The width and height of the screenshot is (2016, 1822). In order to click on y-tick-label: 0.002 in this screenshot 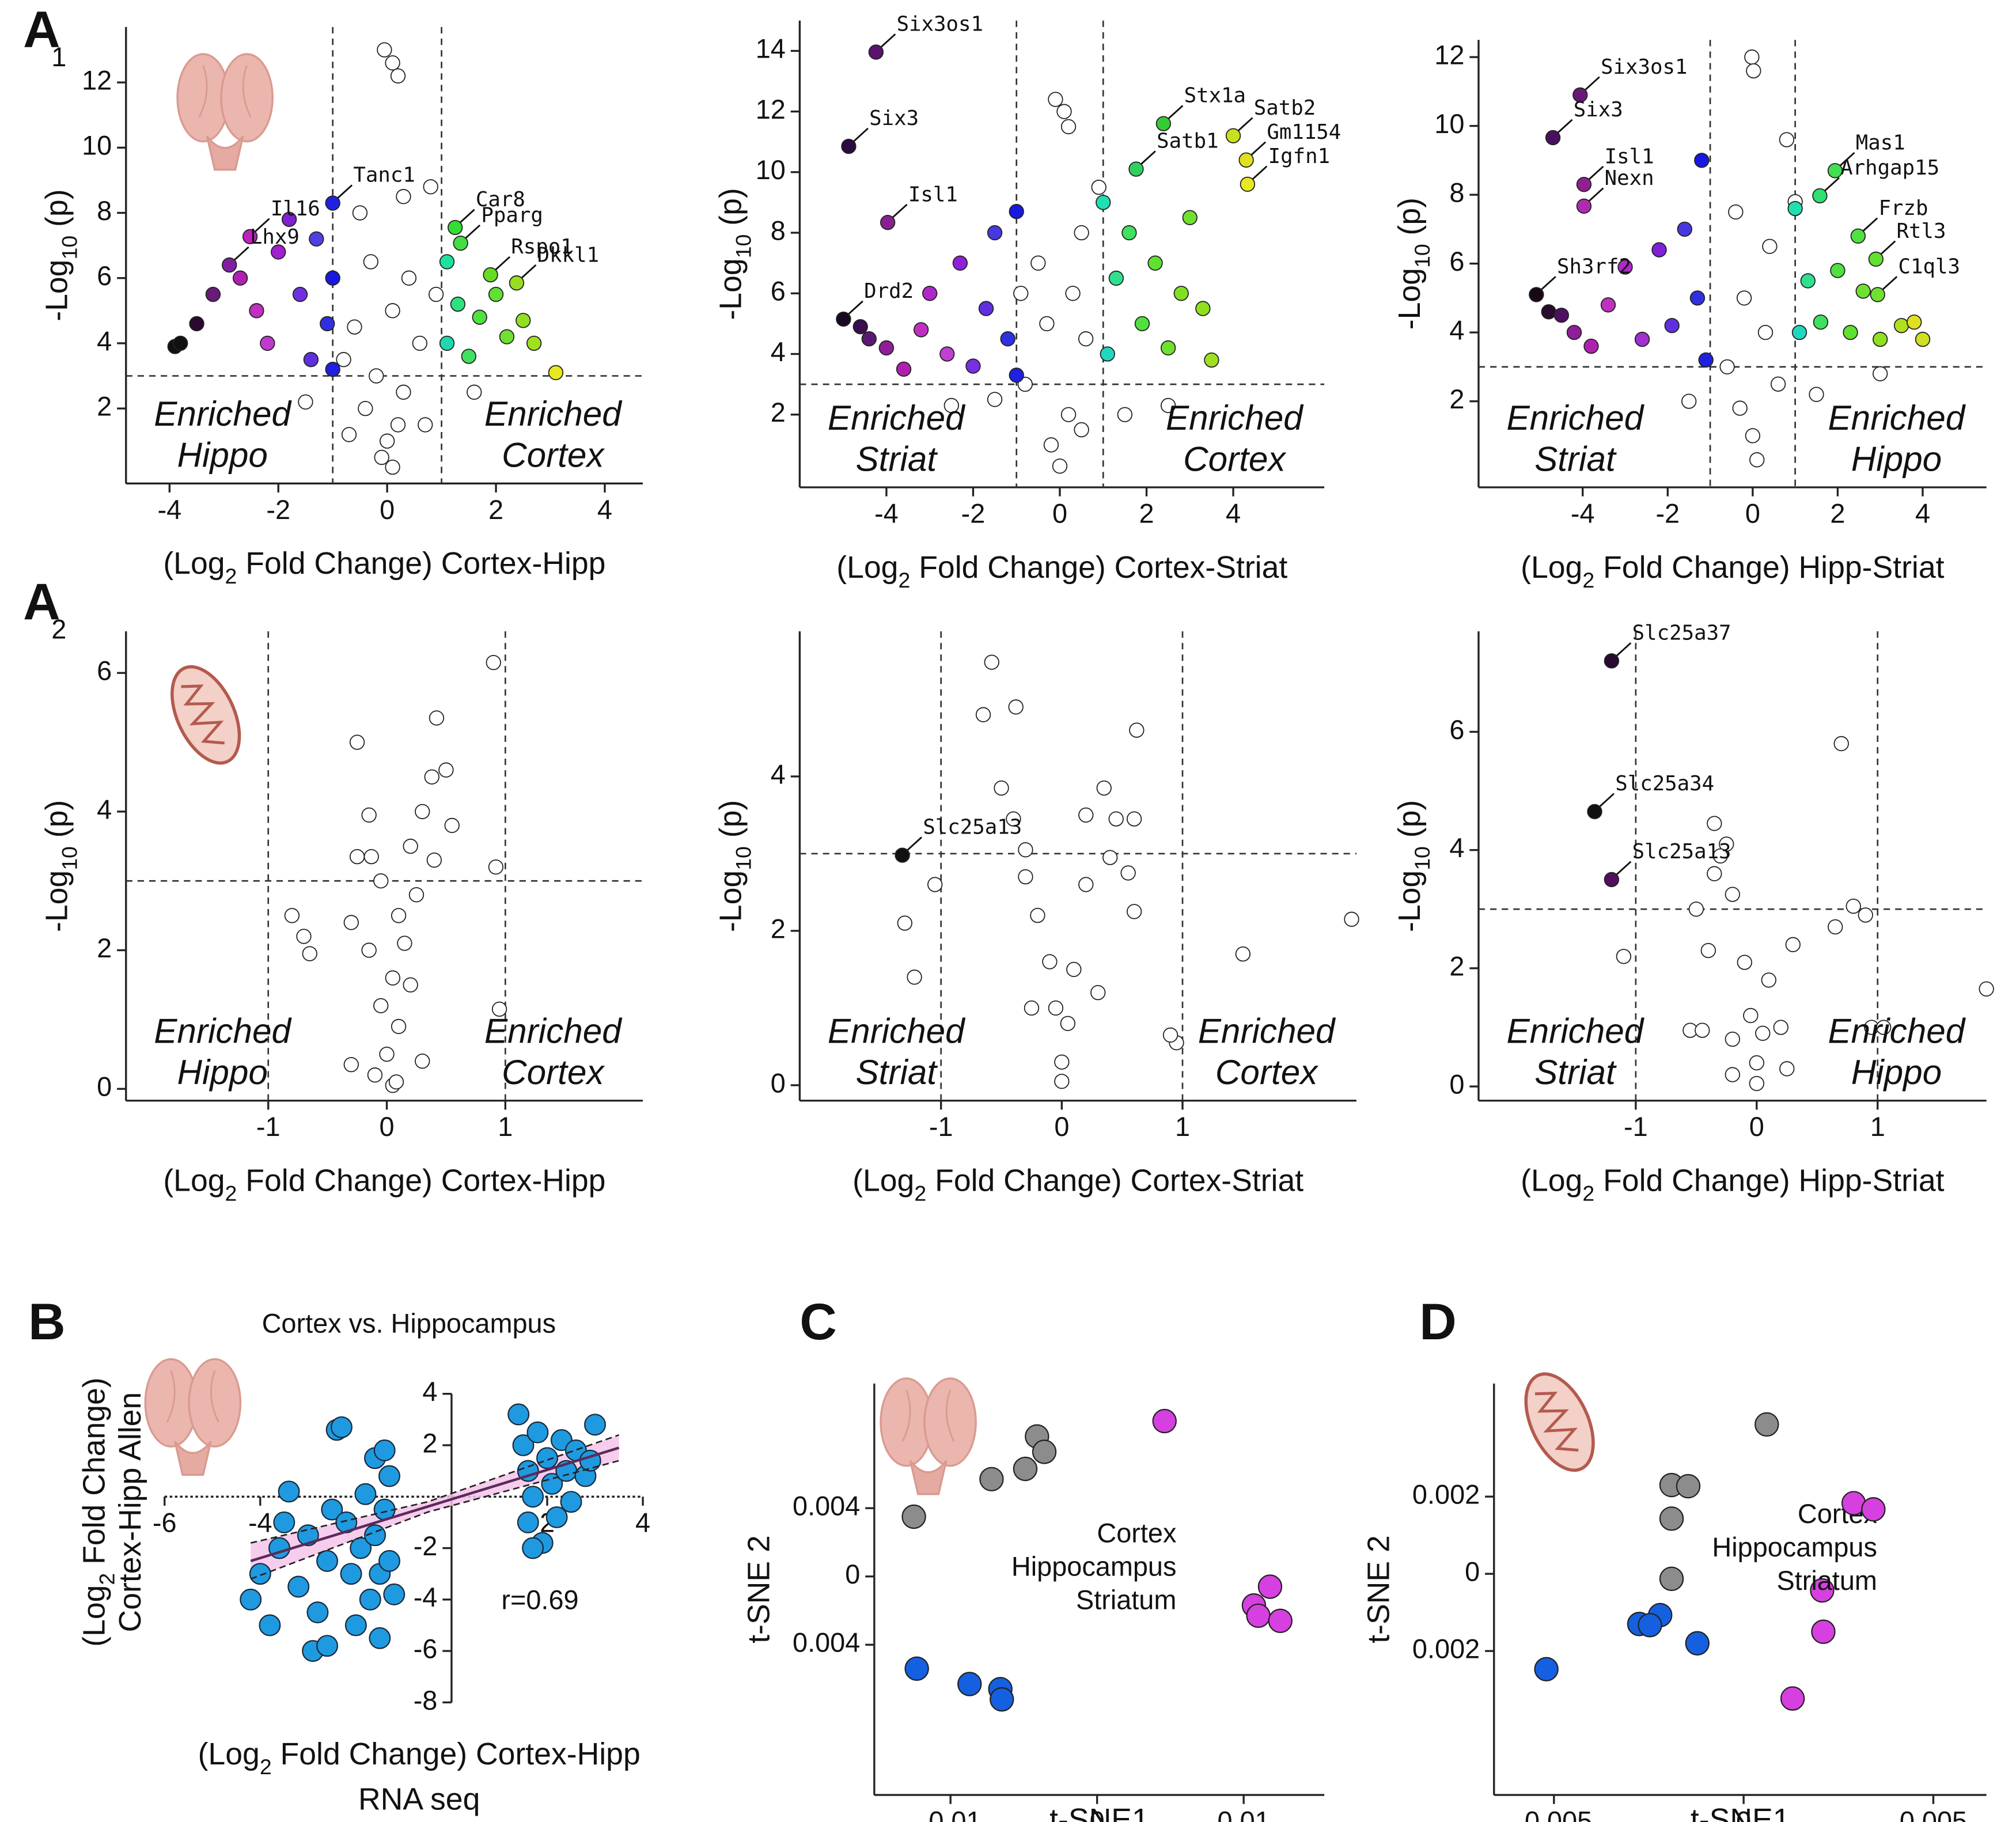, I will do `click(1446, 1495)`.